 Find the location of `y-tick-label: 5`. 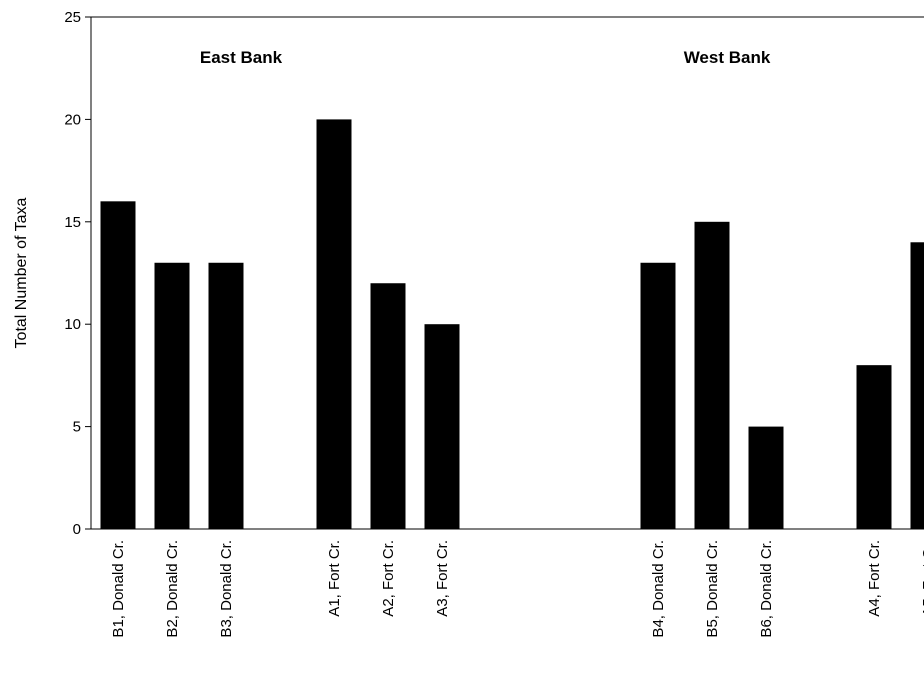

y-tick-label: 5 is located at coordinates (77, 427).